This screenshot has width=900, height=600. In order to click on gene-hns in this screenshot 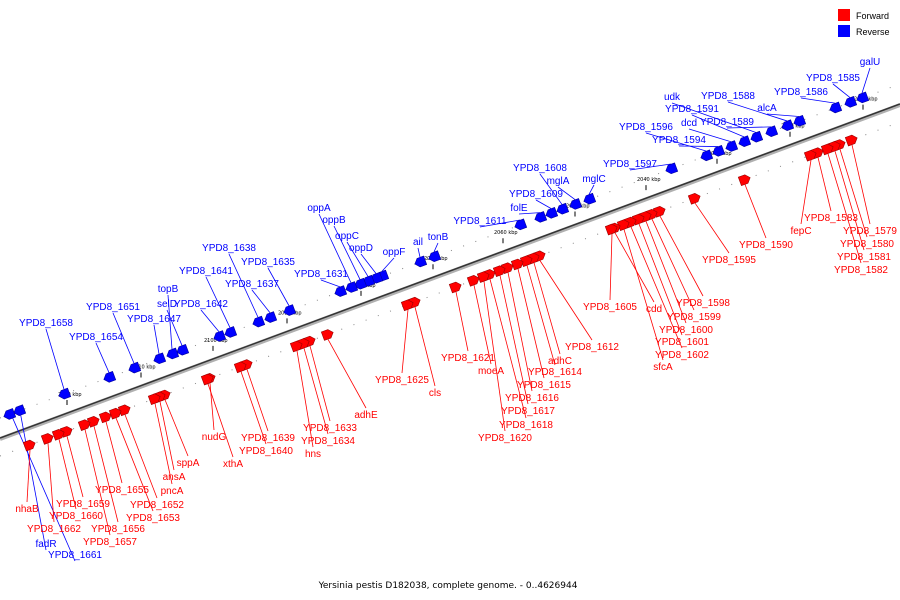, I will do `click(296, 346)`.